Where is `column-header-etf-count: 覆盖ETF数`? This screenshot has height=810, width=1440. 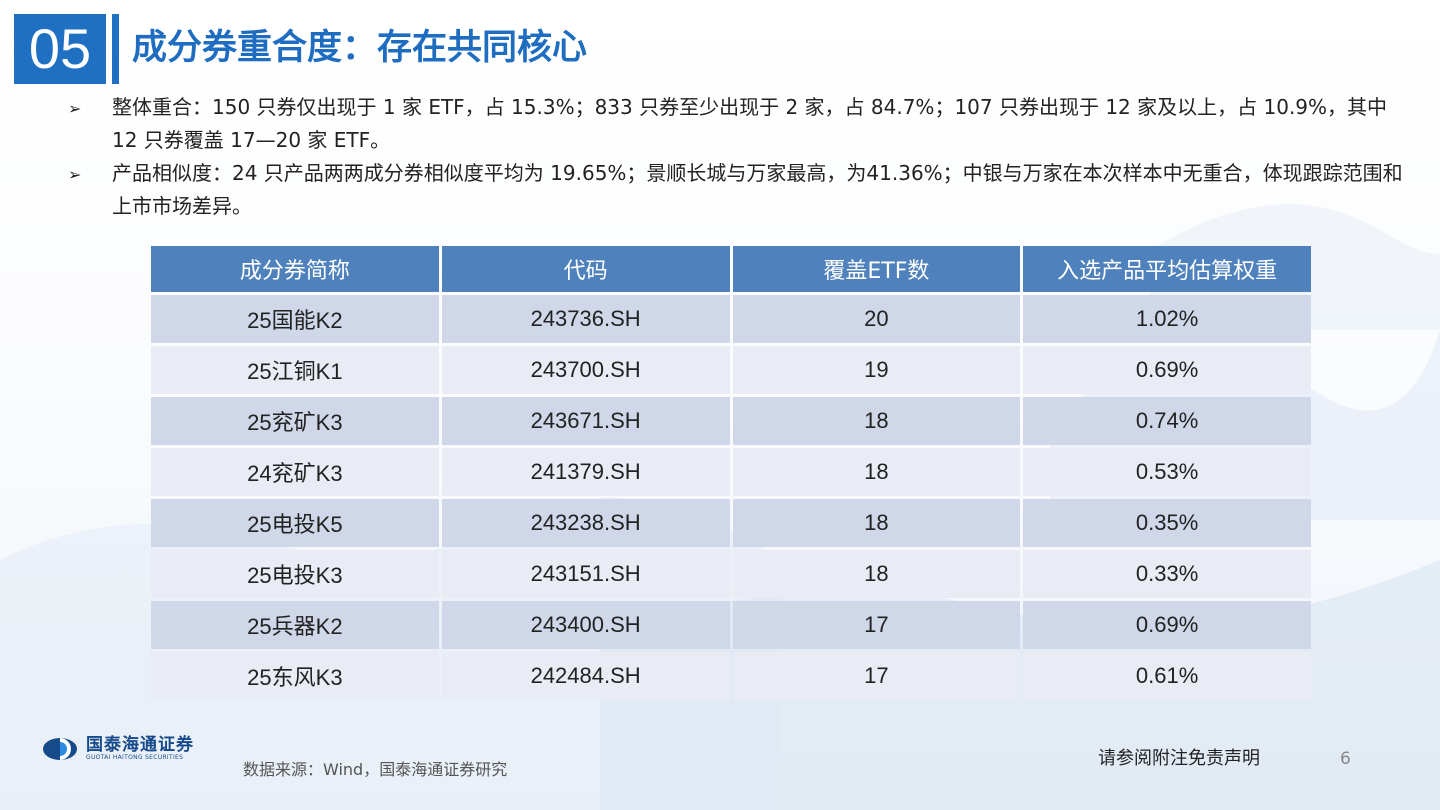
column-header-etf-count: 覆盖ETF数 is located at coordinates (876, 269).